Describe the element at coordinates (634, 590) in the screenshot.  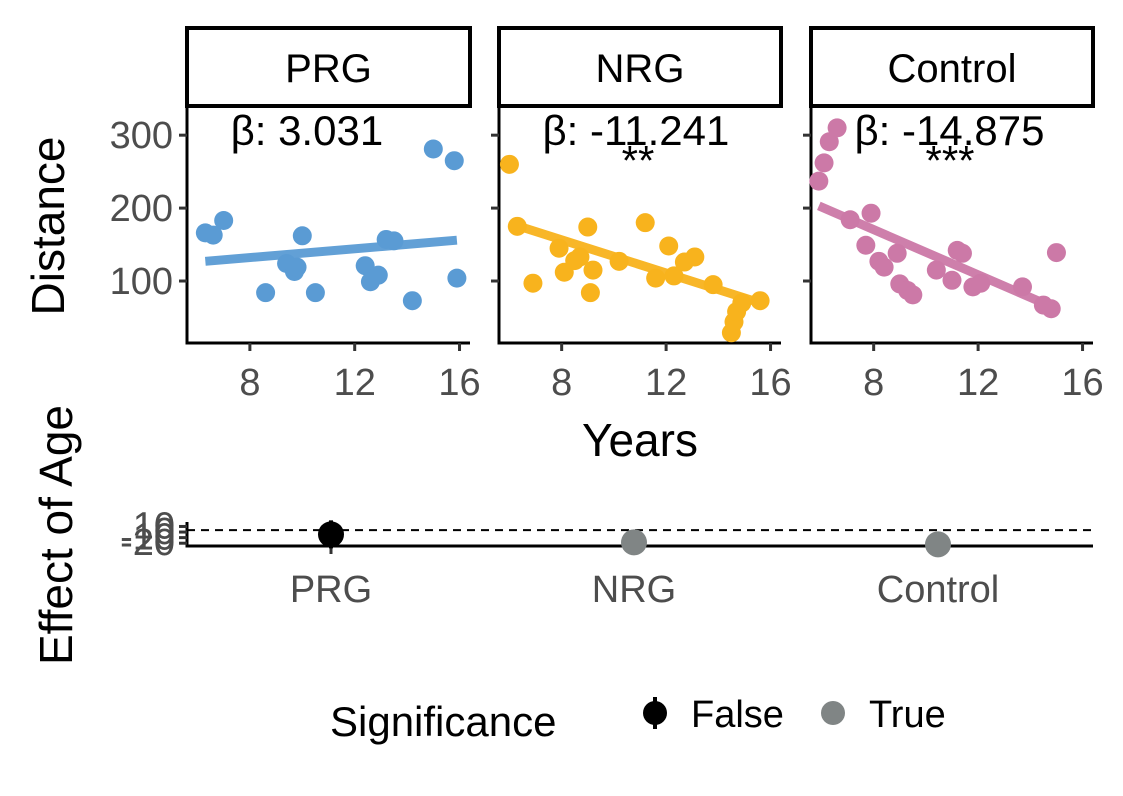
I see `x-tick-label: NRG` at that location.